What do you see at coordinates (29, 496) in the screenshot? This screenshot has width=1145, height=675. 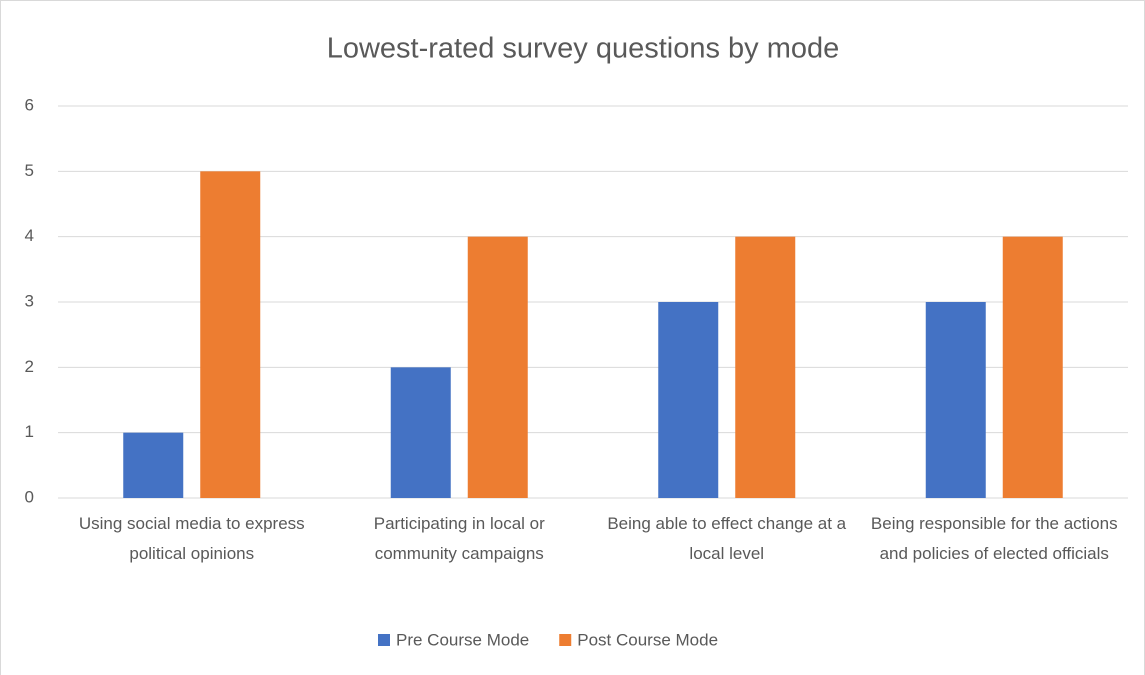 I see `y-tick-label: 0` at bounding box center [29, 496].